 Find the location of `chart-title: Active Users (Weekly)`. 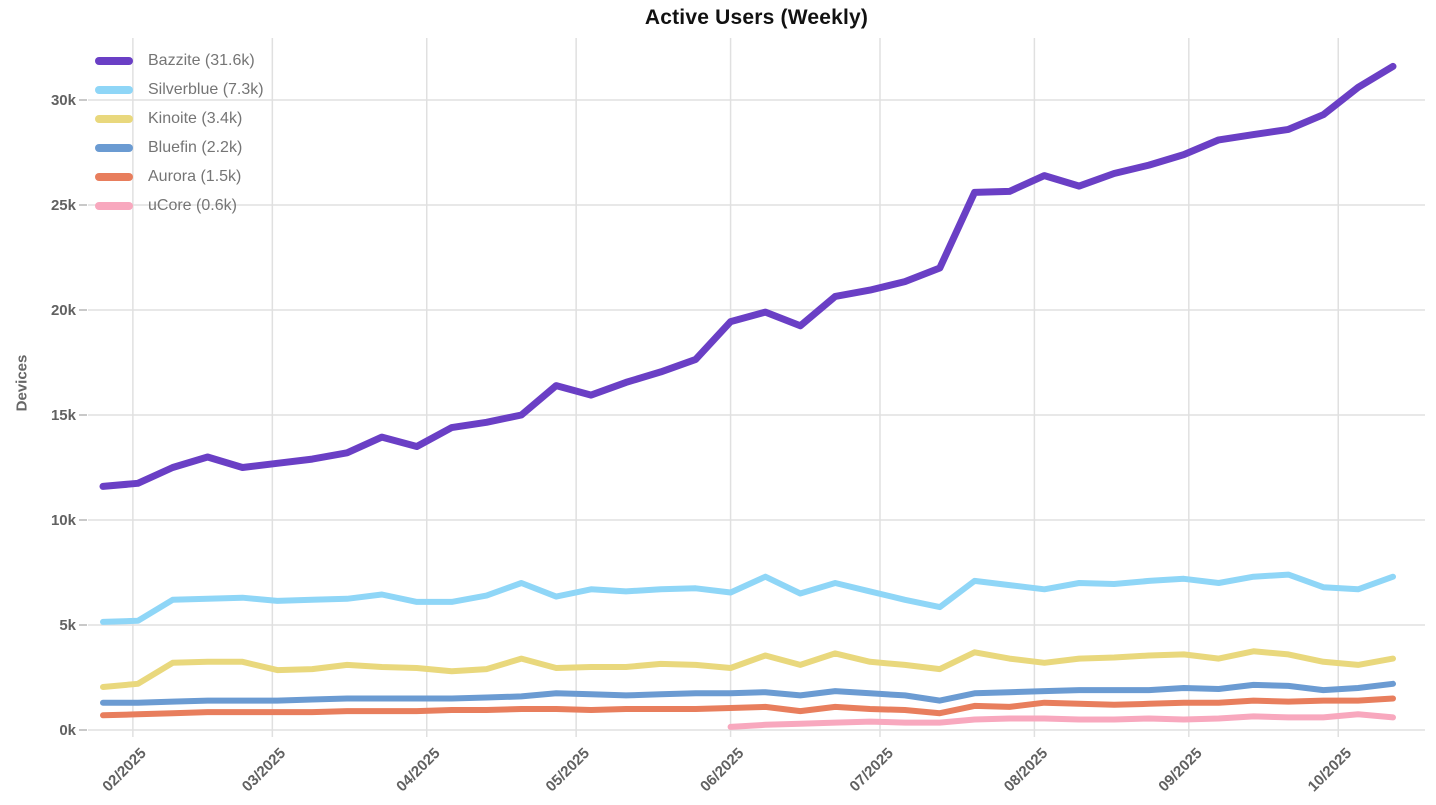

chart-title: Active Users (Weekly) is located at coordinates (756, 17).